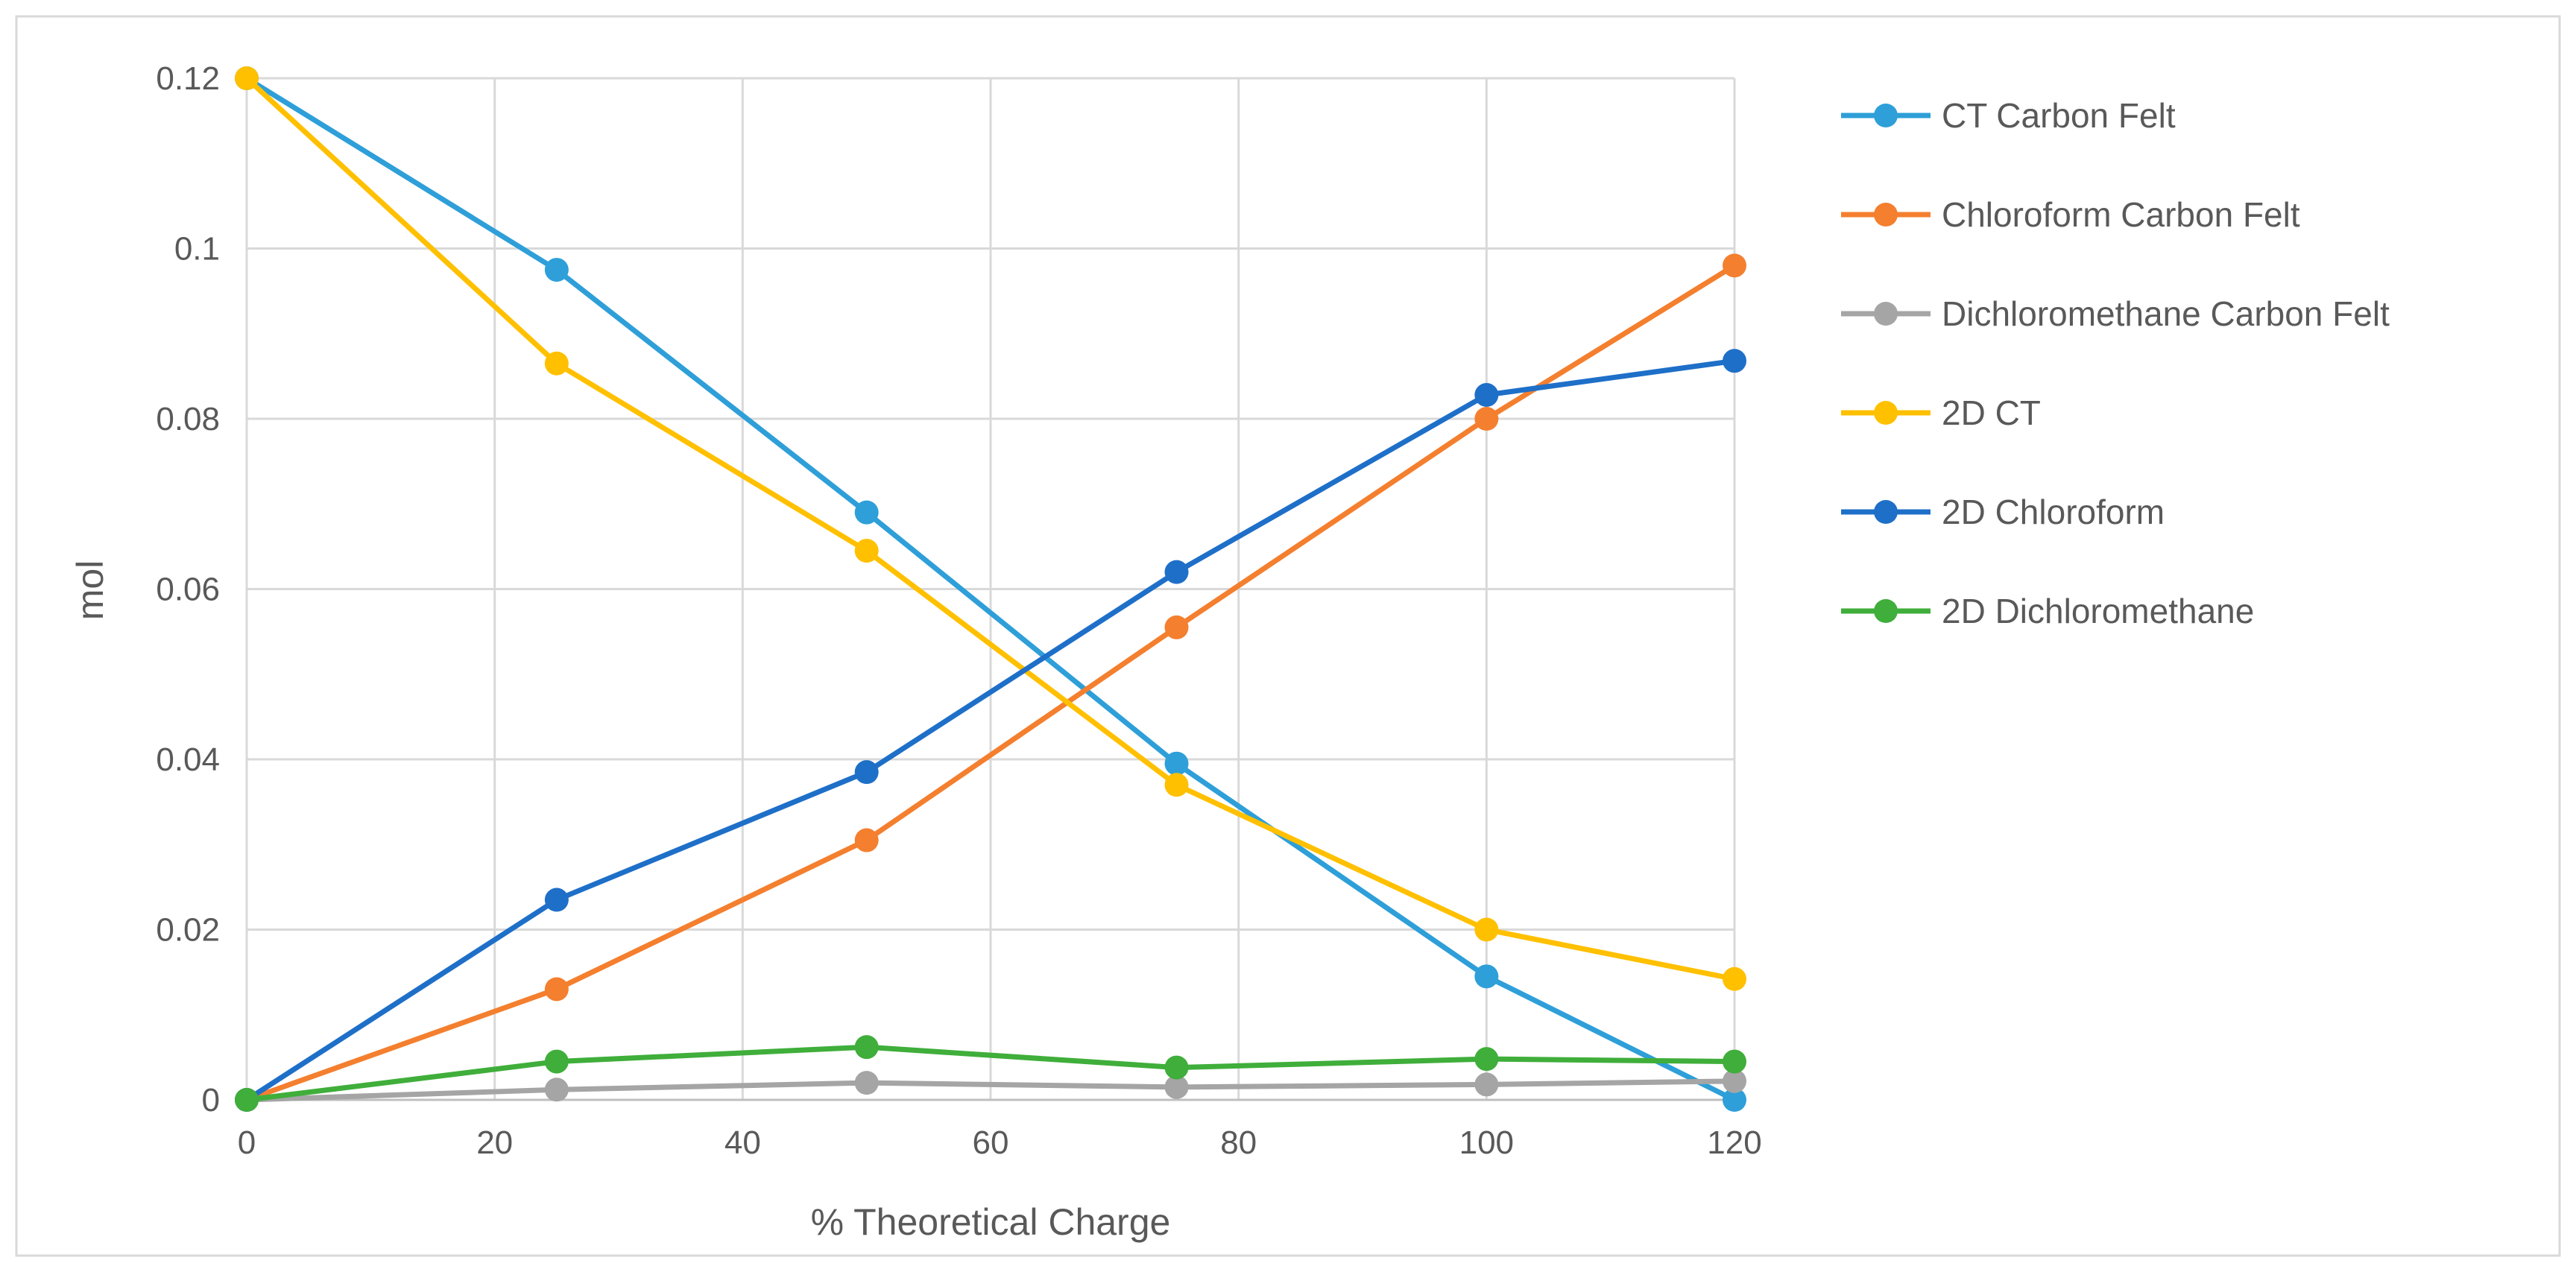  I want to click on x-tick-label: 40, so click(742, 1142).